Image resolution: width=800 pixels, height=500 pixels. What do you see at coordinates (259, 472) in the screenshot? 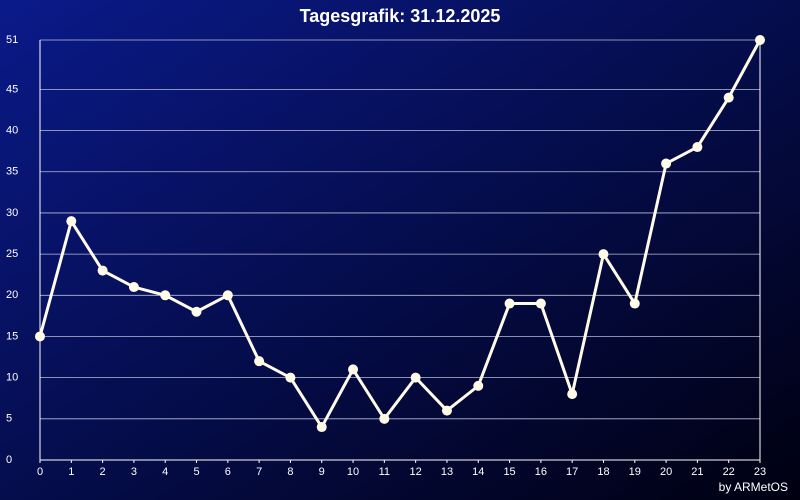
I see `x-tick-label: 7` at bounding box center [259, 472].